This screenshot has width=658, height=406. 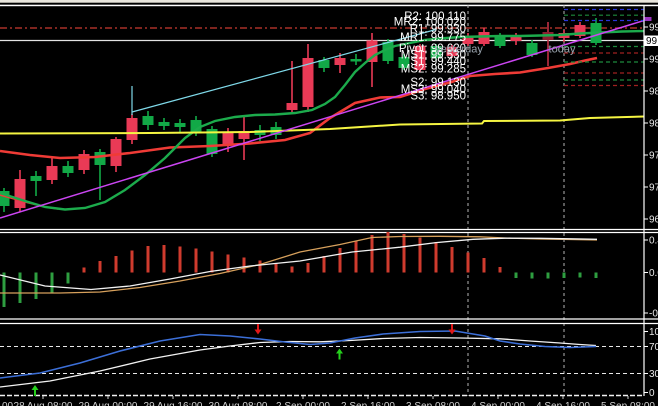 I want to click on svg-text: 97.450, so click(x=653, y=188).